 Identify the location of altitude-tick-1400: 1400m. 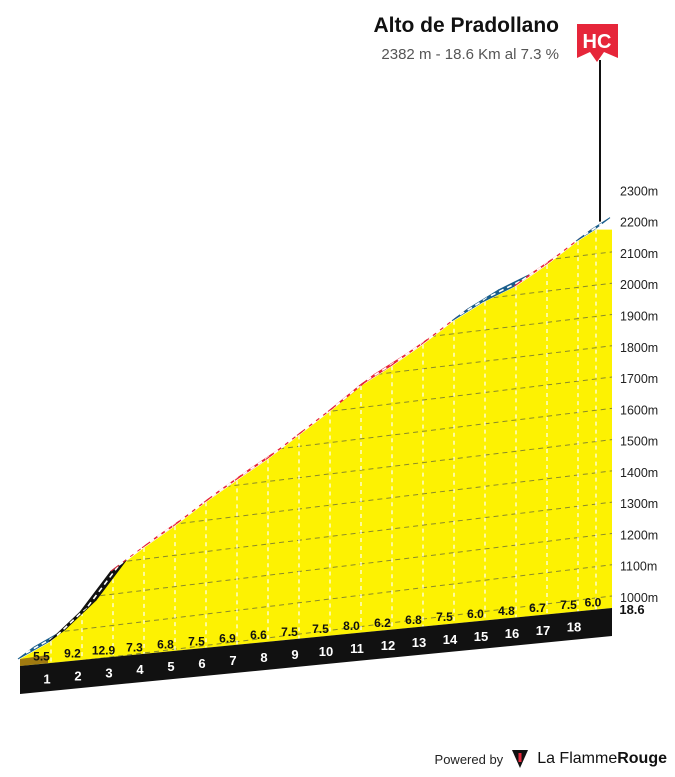
(639, 473).